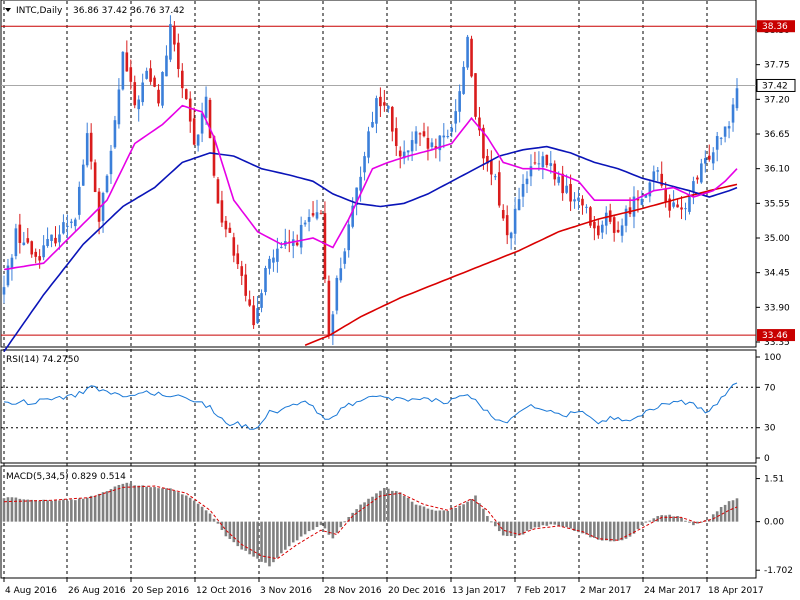  I want to click on price-axis-label: 33.35, so click(777, 343).